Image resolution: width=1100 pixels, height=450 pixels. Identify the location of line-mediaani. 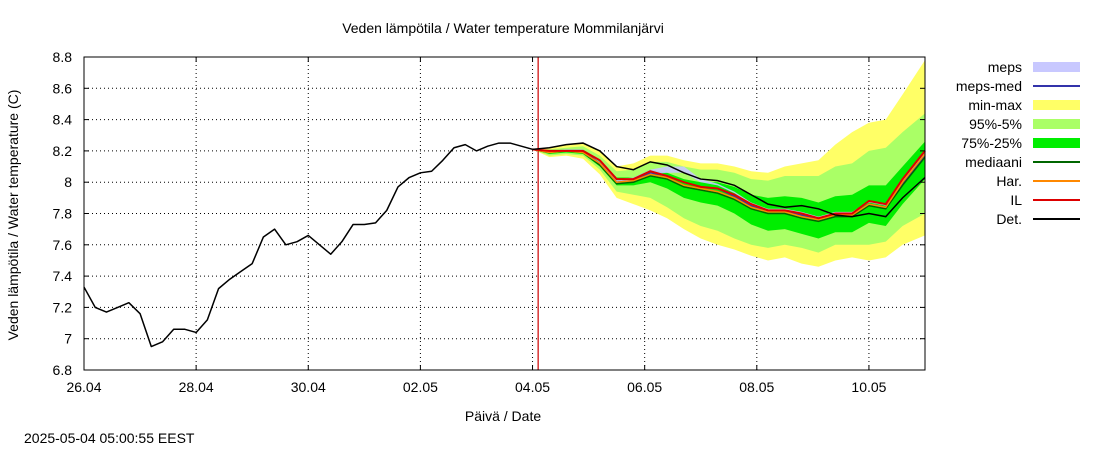
(729, 185).